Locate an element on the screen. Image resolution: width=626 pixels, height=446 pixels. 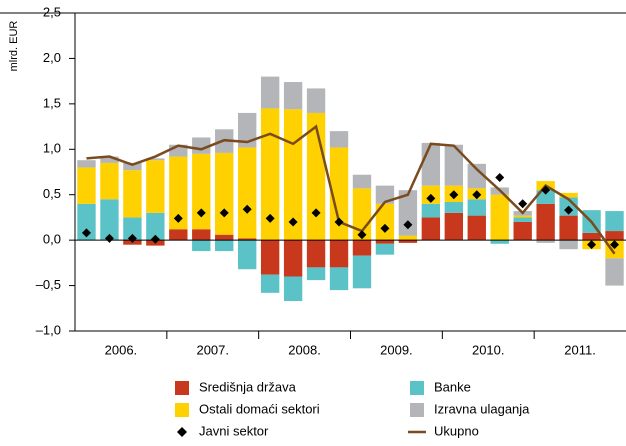
y-tick-label: 2,0 is located at coordinates (52, 57).